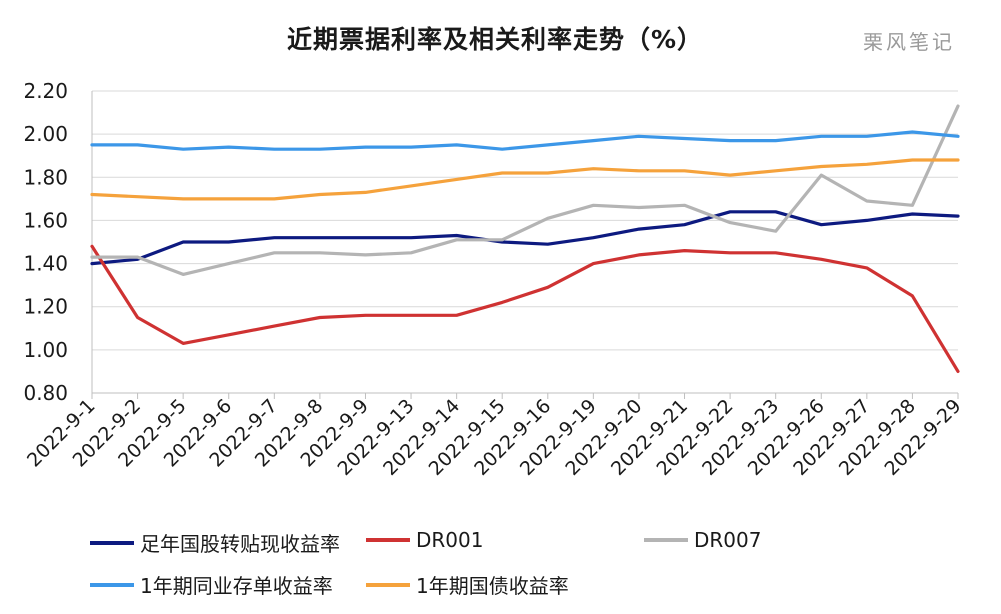 This screenshot has height=614, width=1001. Describe the element at coordinates (45, 91) in the screenshot. I see `y-tick-label: 2.20` at that location.